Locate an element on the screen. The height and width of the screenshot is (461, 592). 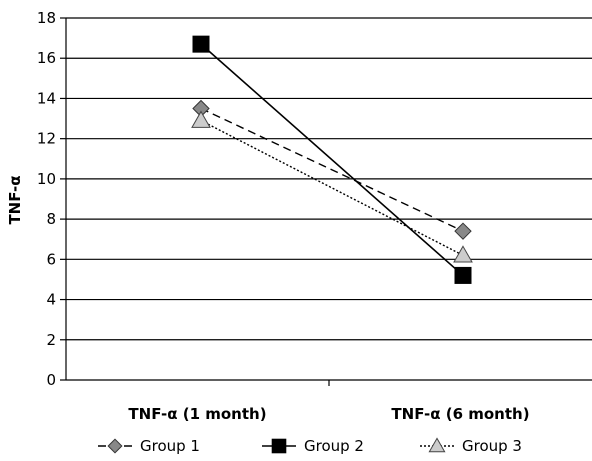
y-tick-label: 18 is located at coordinates (46, 18).